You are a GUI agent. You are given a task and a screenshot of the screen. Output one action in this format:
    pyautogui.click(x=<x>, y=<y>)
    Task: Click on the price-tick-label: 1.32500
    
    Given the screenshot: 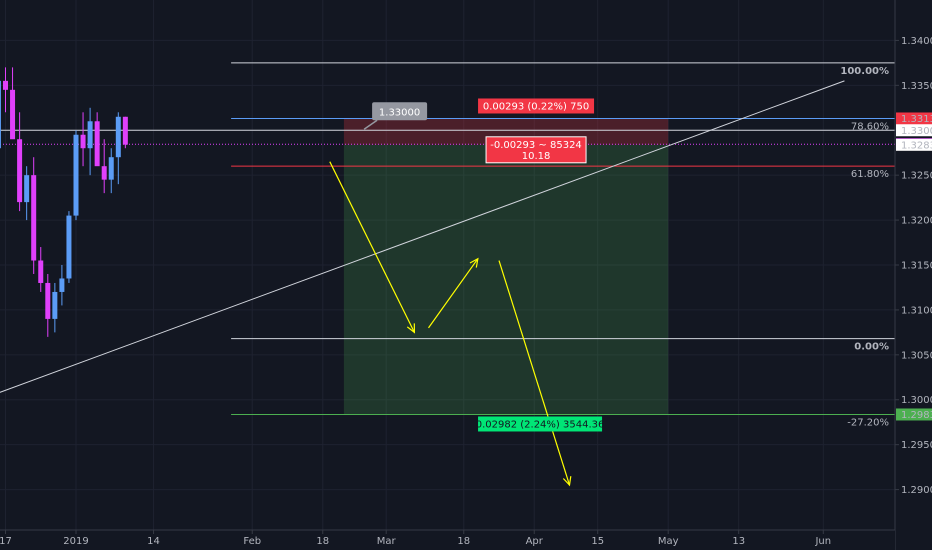 What is the action you would take?
    pyautogui.click(x=916, y=176)
    